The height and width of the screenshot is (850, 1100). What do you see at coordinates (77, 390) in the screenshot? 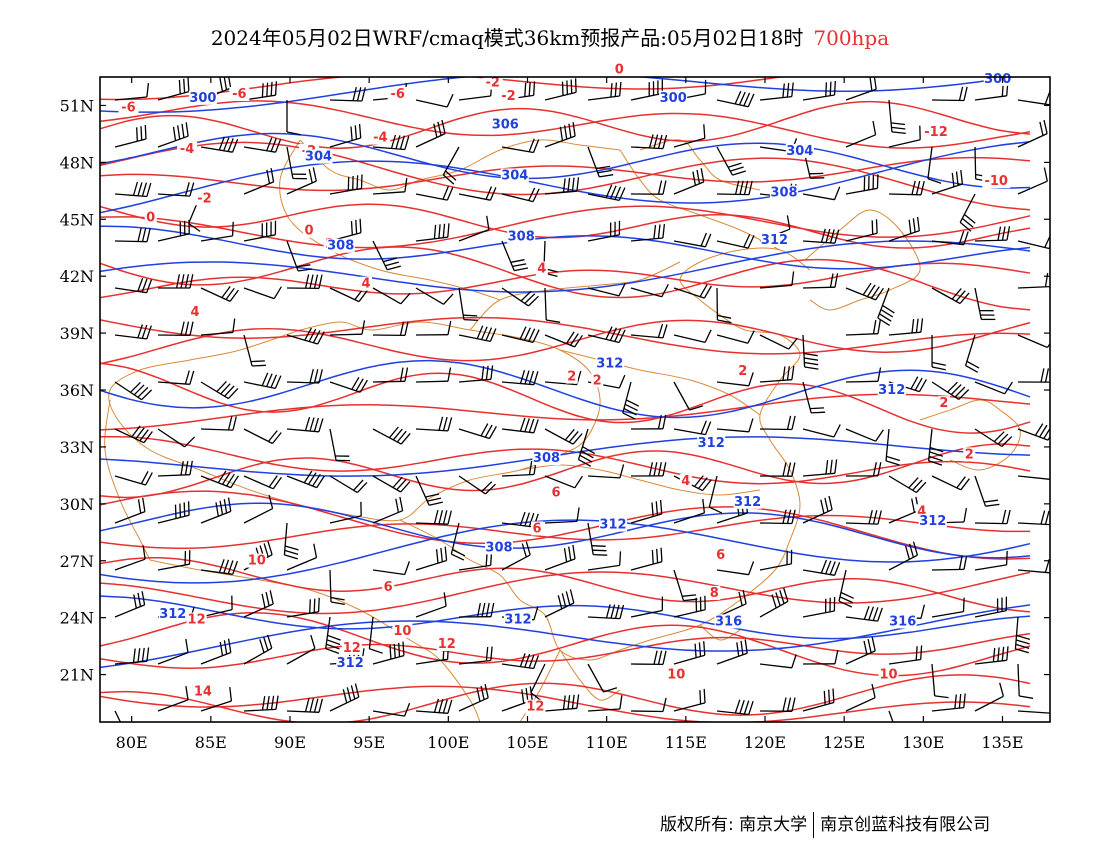
I see `lat-tick-label: 36N` at bounding box center [77, 390].